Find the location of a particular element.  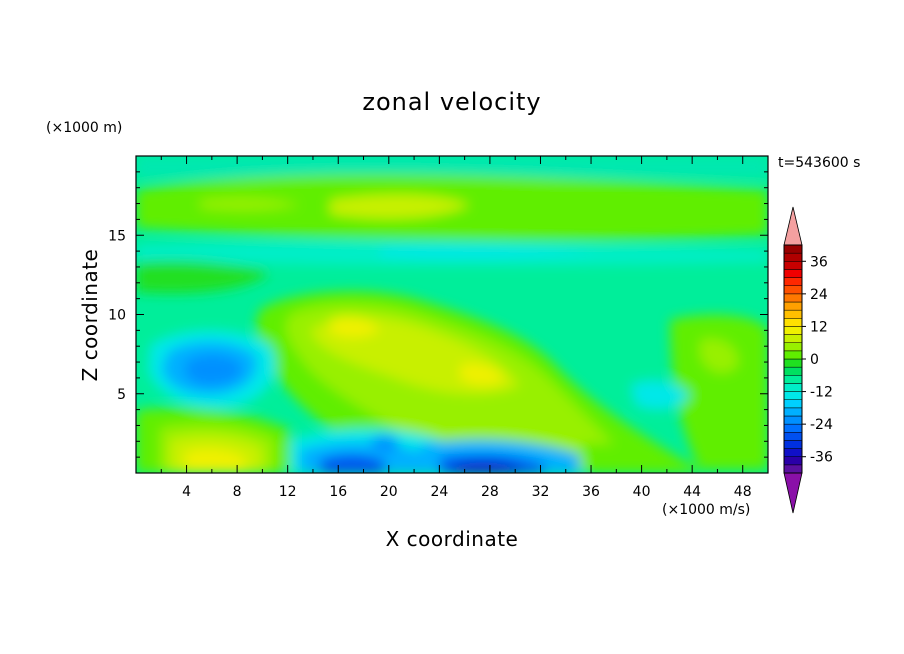

y-tick-label: 5 is located at coordinates (121, 395).